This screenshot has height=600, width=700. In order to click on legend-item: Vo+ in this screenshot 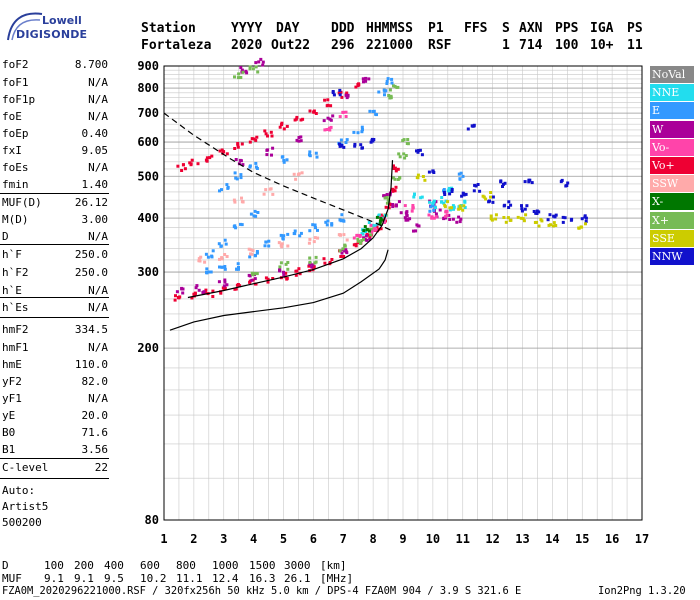, I will do `click(672, 165)`.